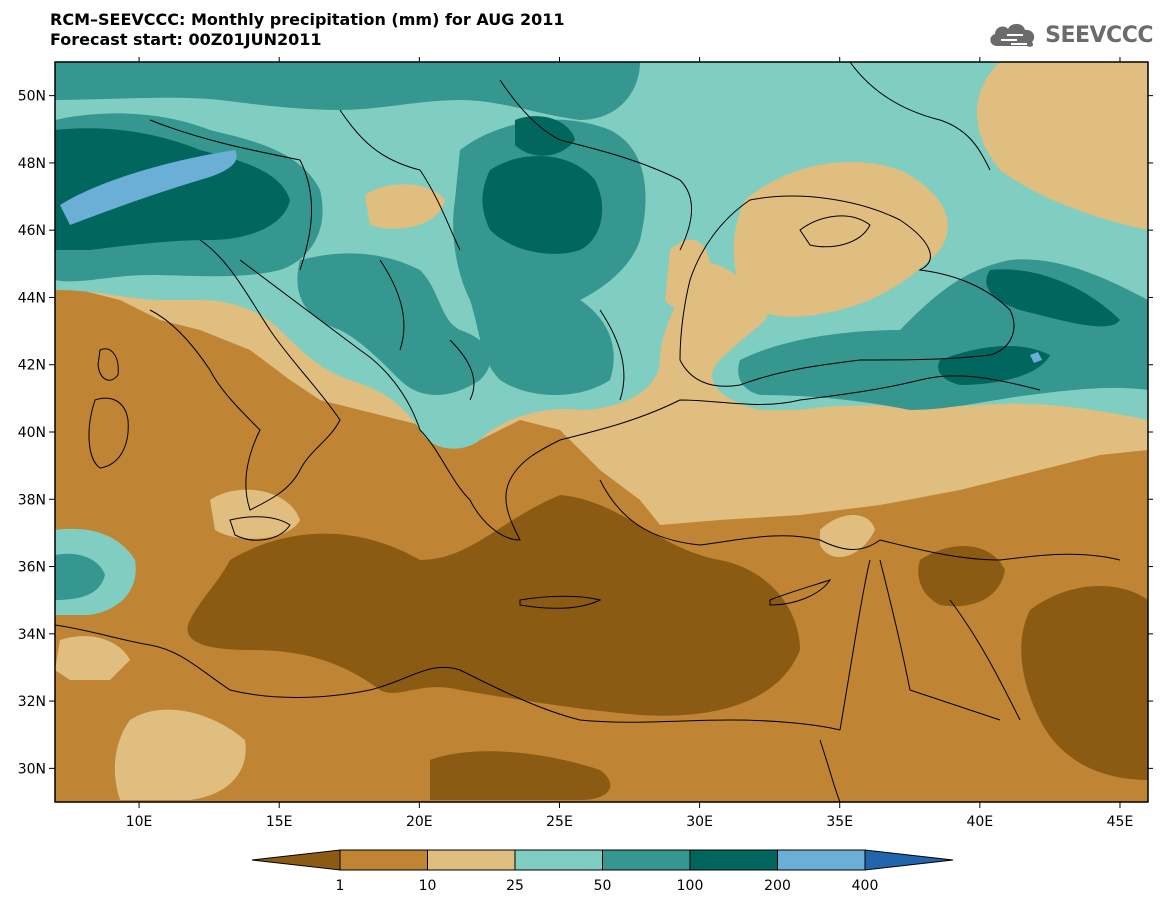 The width and height of the screenshot is (1165, 907). I want to click on field-10-25mm-hungary, so click(405, 206).